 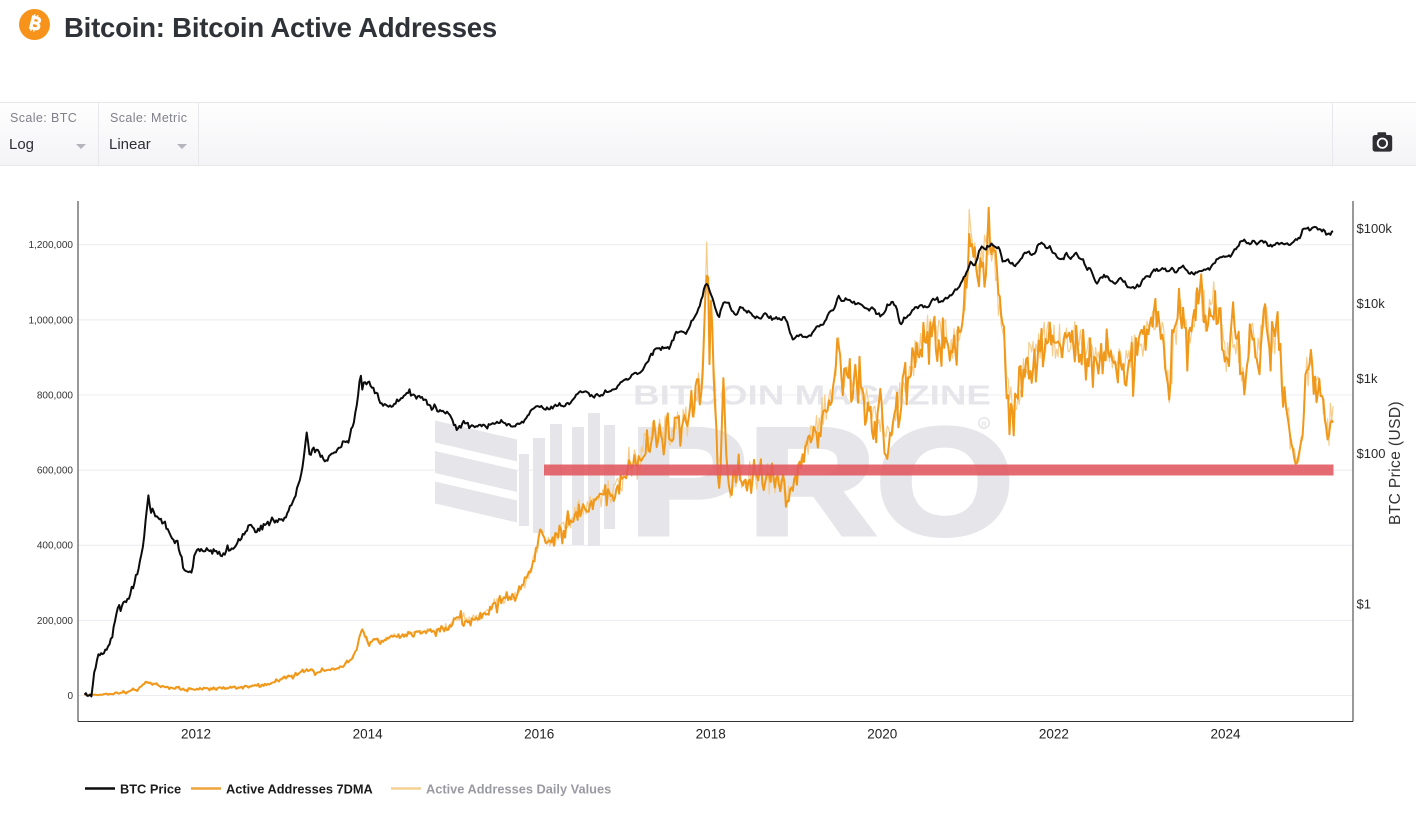 What do you see at coordinates (1371, 453) in the screenshot?
I see `svg-text: $100` at bounding box center [1371, 453].